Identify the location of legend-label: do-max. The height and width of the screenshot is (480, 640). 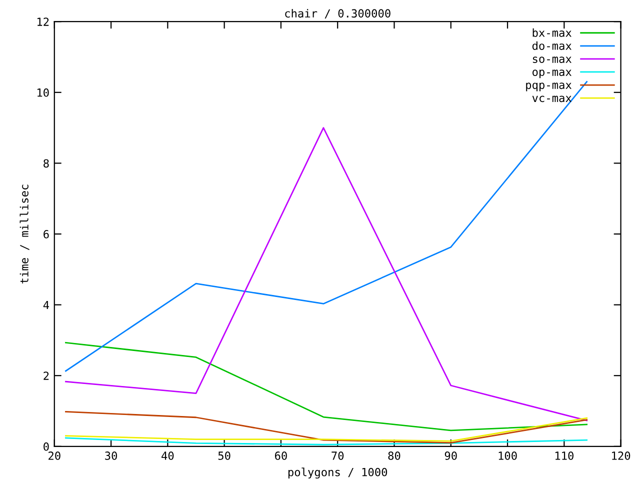
(552, 45).